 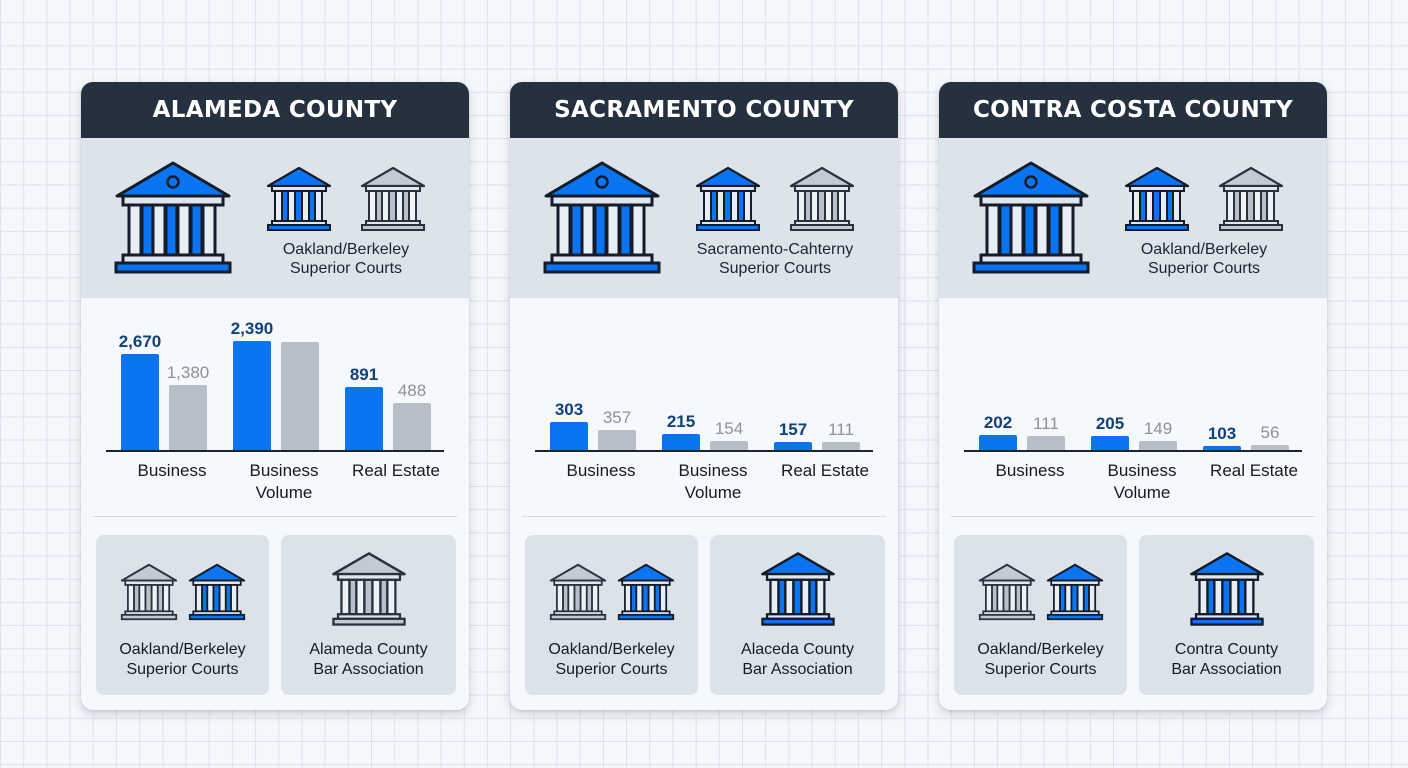 What do you see at coordinates (1270, 432) in the screenshot?
I see `bar-value-label: 56` at bounding box center [1270, 432].